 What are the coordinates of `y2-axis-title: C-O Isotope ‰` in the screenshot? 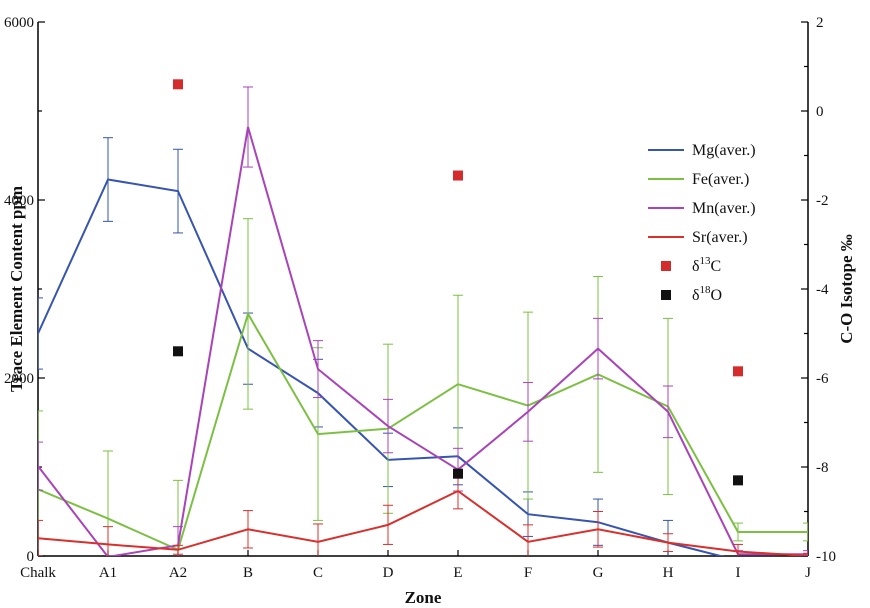 It's located at (846, 289).